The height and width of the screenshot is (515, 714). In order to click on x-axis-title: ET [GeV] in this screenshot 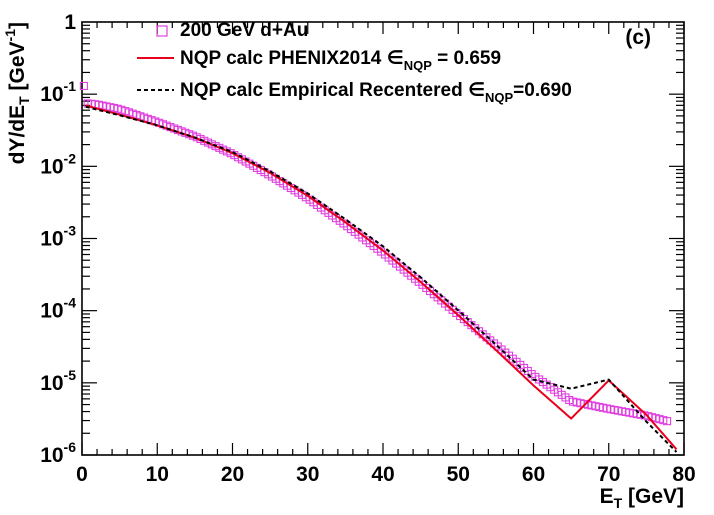, I will do `click(642, 498)`.